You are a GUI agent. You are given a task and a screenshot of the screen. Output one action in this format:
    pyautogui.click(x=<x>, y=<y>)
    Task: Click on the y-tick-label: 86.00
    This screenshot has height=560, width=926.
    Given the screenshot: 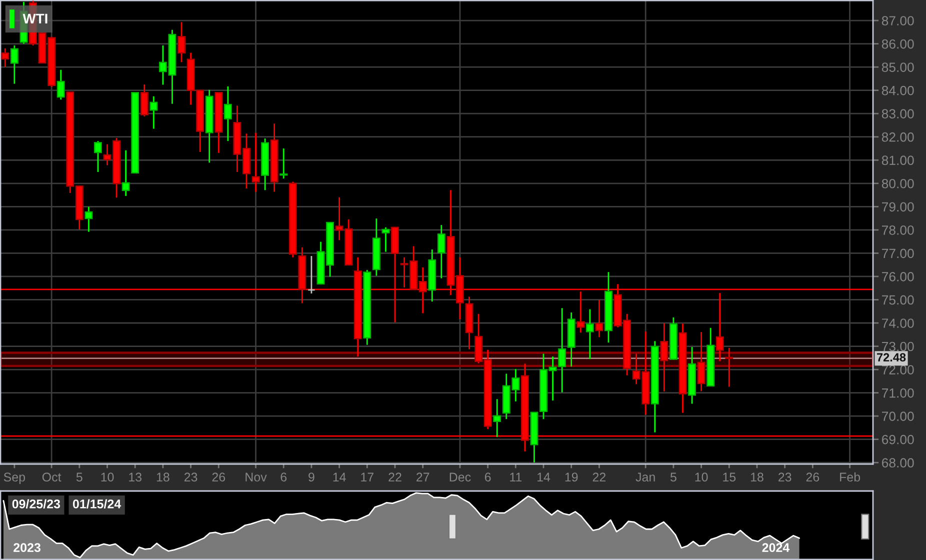 What is the action you would take?
    pyautogui.click(x=898, y=44)
    